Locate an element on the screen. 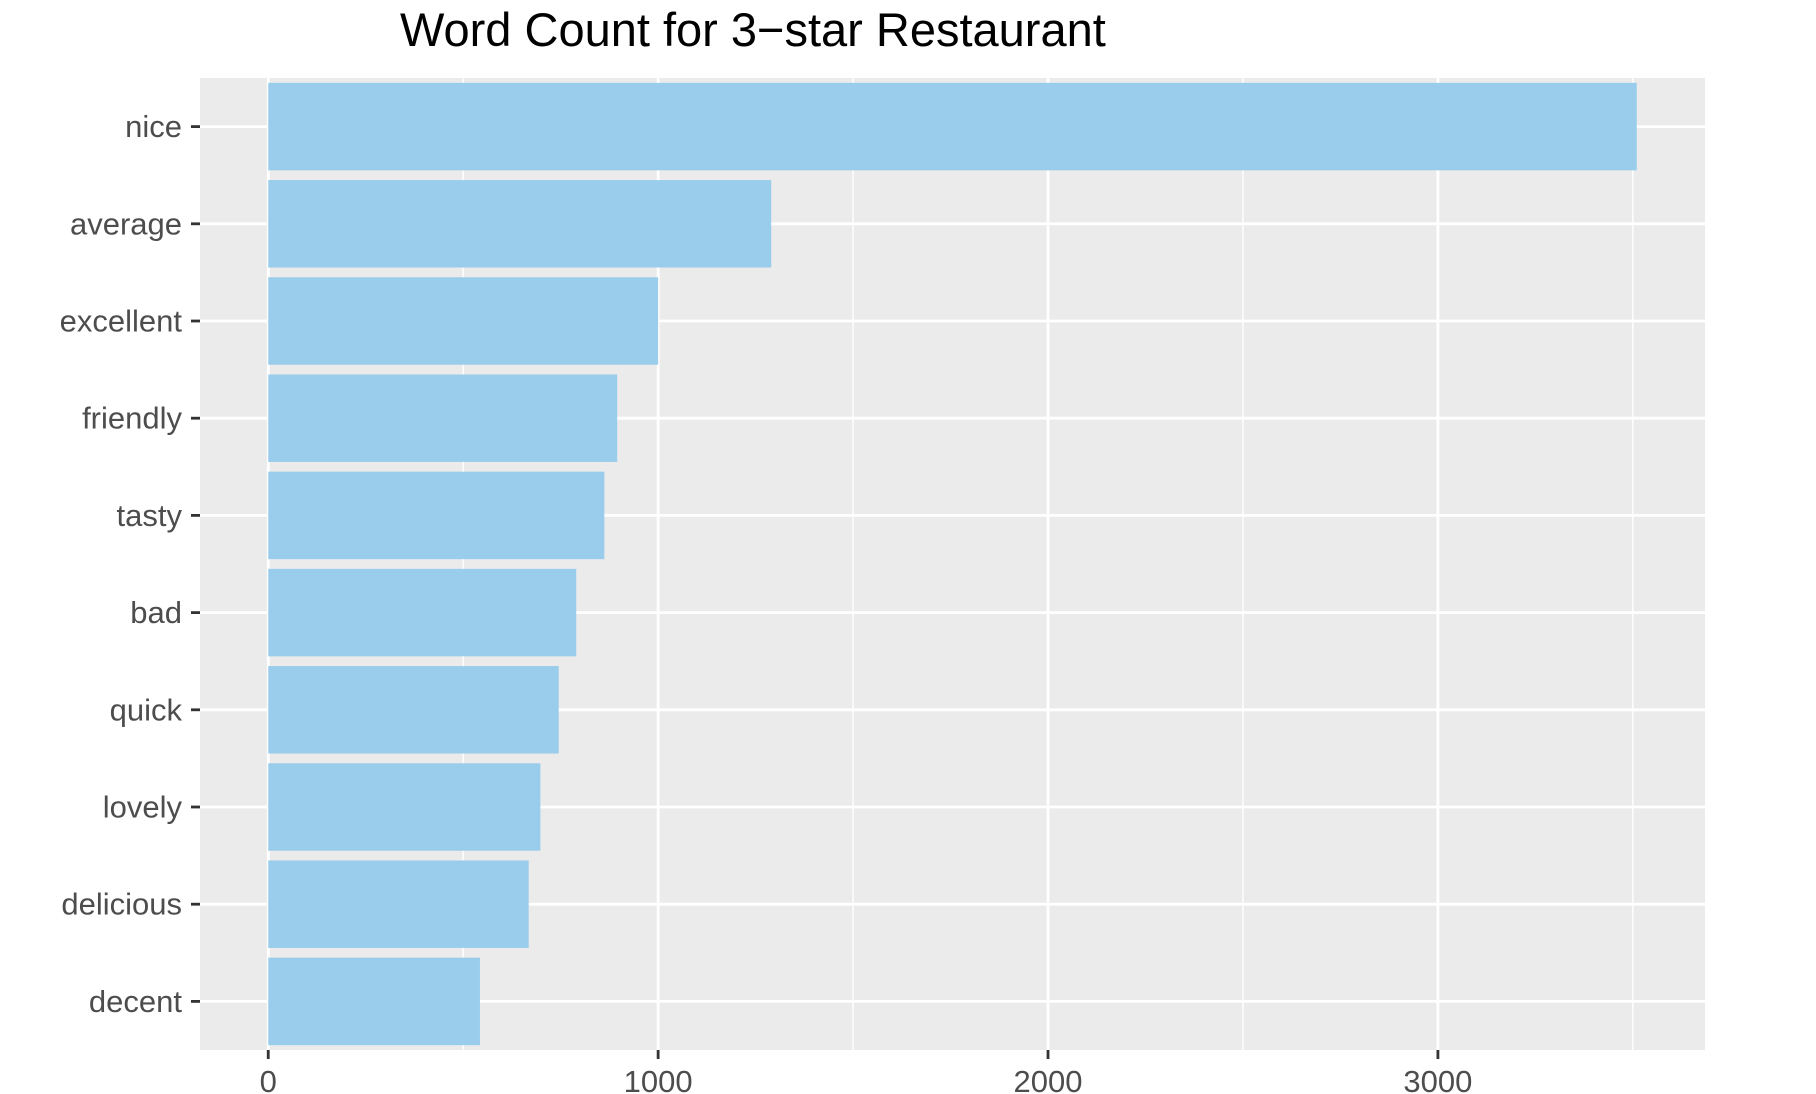 The image size is (1816, 1094). y-tick-label: tasty is located at coordinates (150, 515).